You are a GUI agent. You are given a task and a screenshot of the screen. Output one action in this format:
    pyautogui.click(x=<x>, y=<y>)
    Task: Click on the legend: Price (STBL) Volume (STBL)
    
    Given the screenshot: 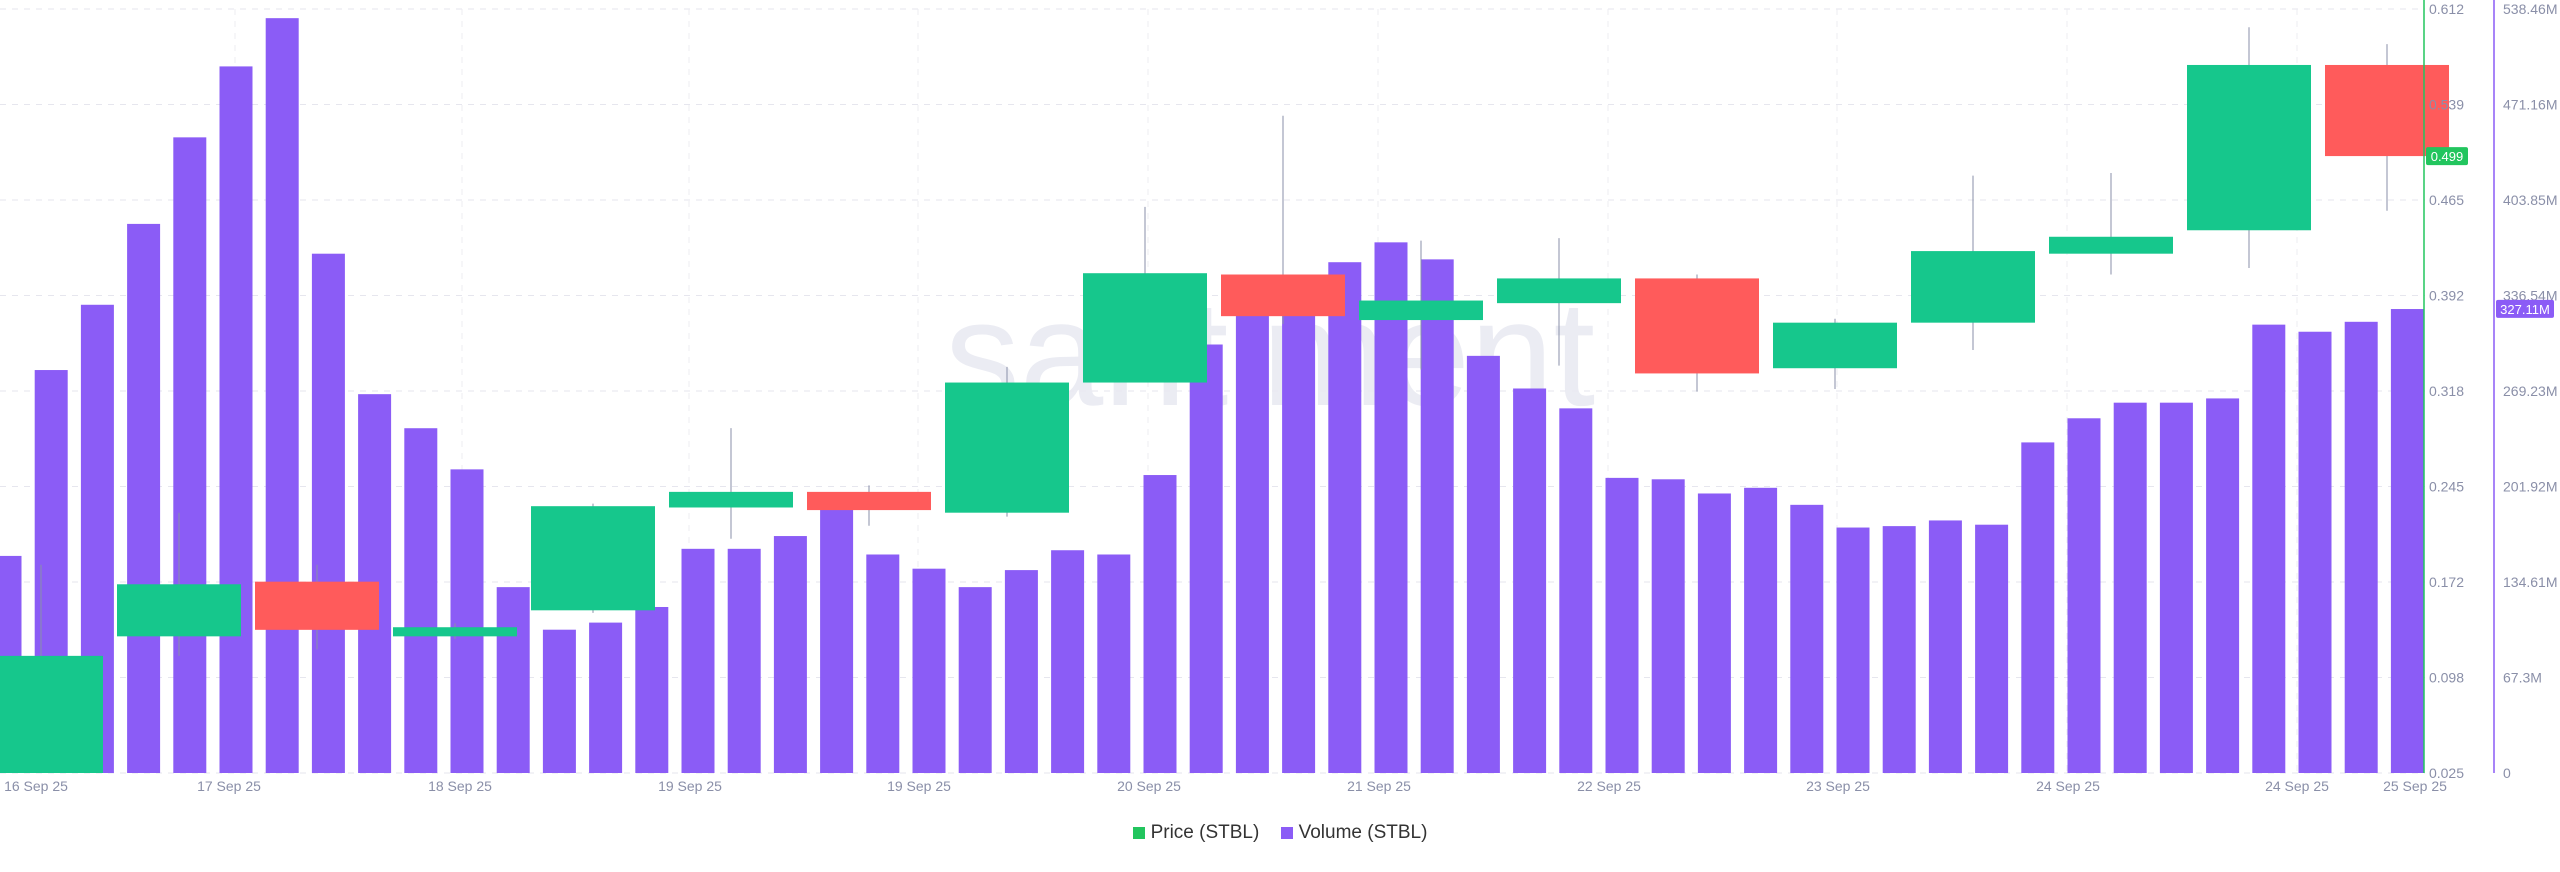 What is the action you would take?
    pyautogui.click(x=1280, y=833)
    